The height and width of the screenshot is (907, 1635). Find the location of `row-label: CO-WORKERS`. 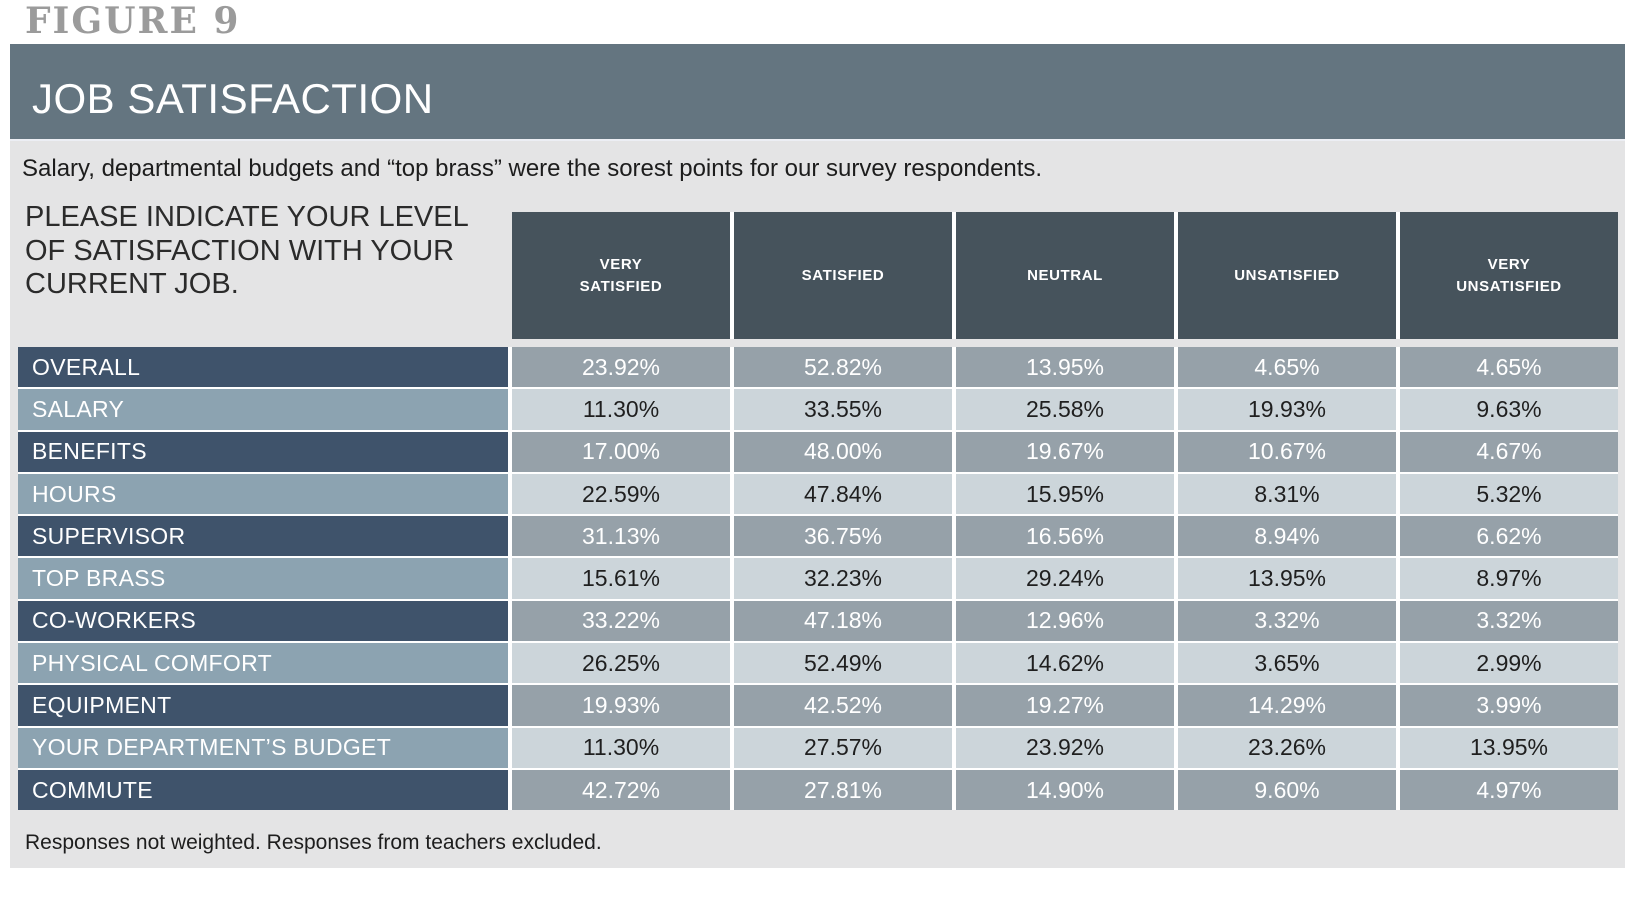

row-label: CO-WORKERS is located at coordinates (263, 621).